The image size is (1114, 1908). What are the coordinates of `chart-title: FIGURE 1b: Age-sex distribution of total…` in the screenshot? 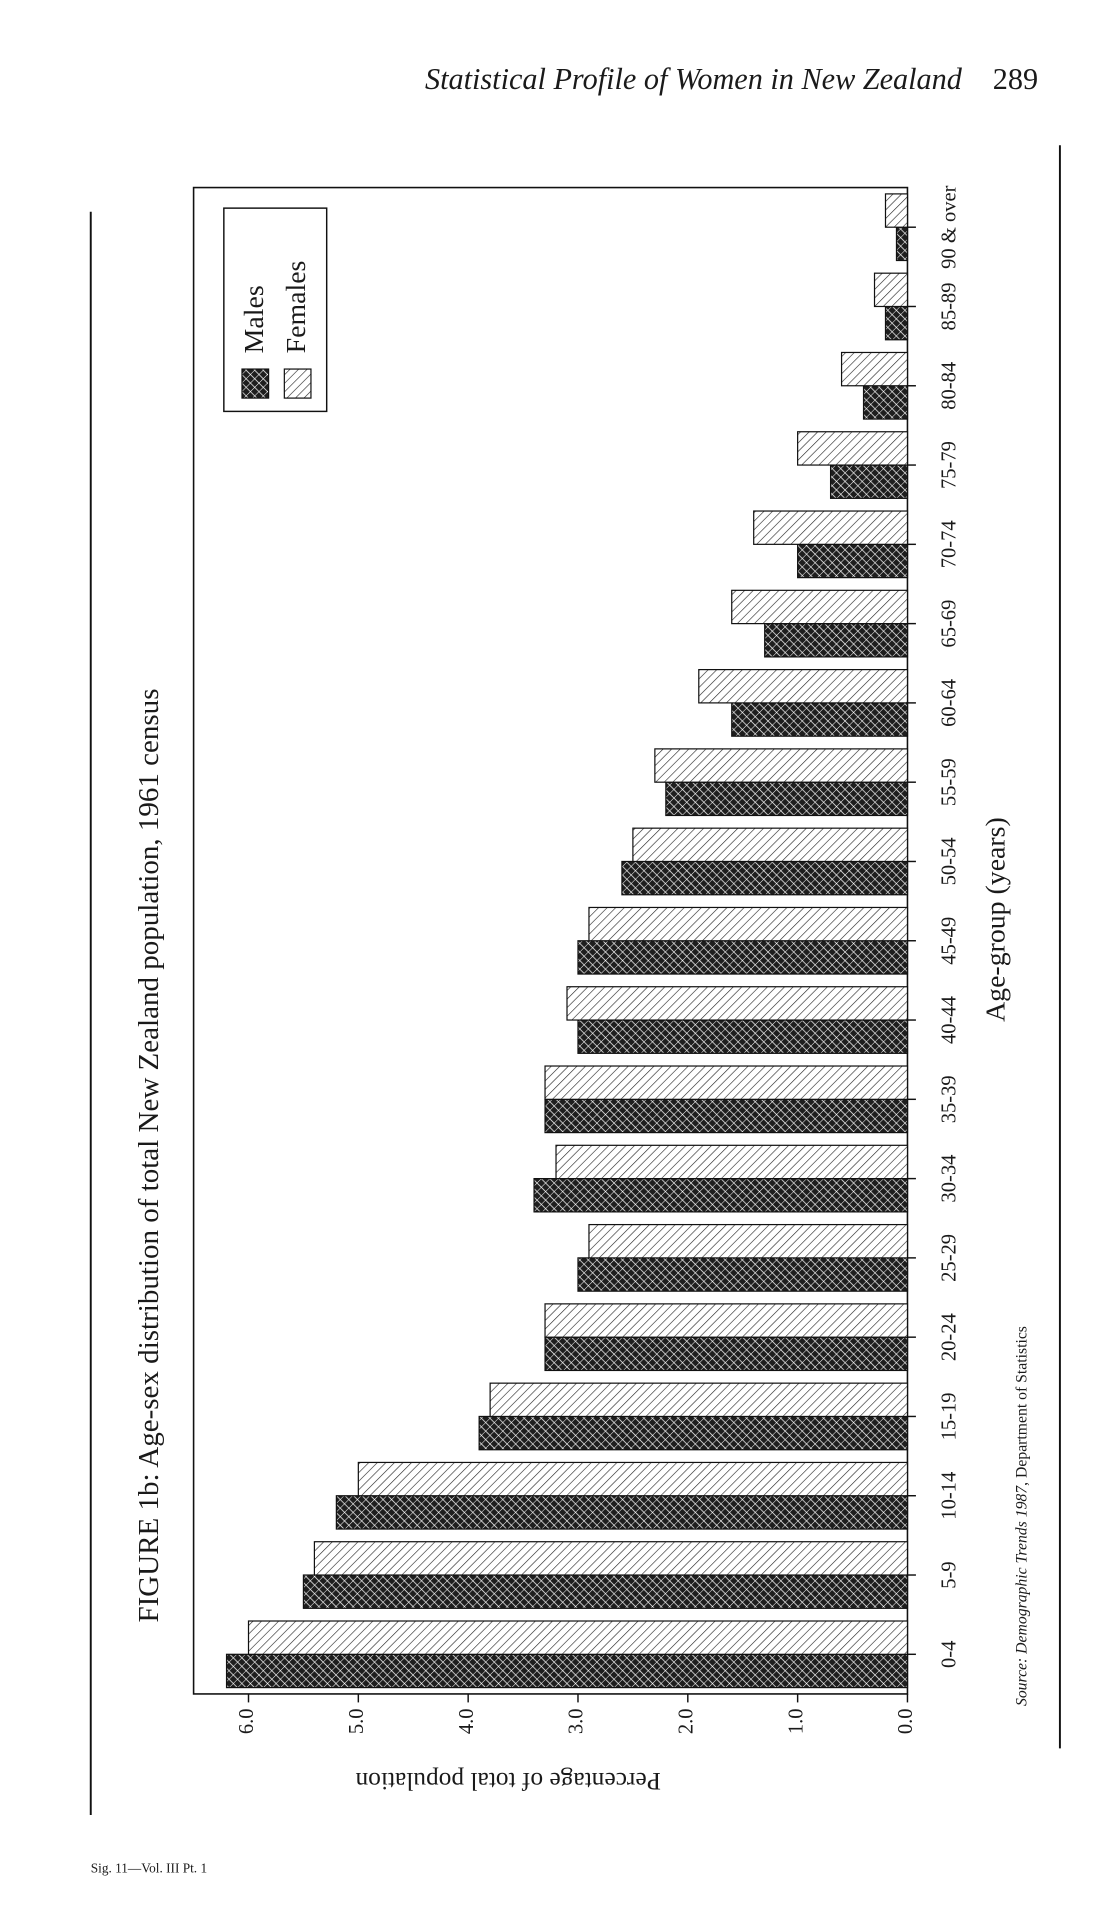 It's located at (149, 1156).